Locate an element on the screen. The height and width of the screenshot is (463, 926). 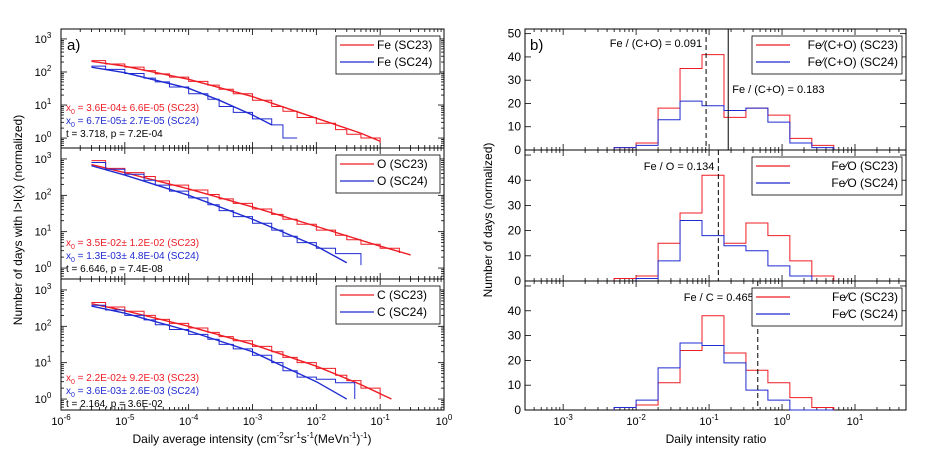
y-tick-label: 50 is located at coordinates (515, 34).